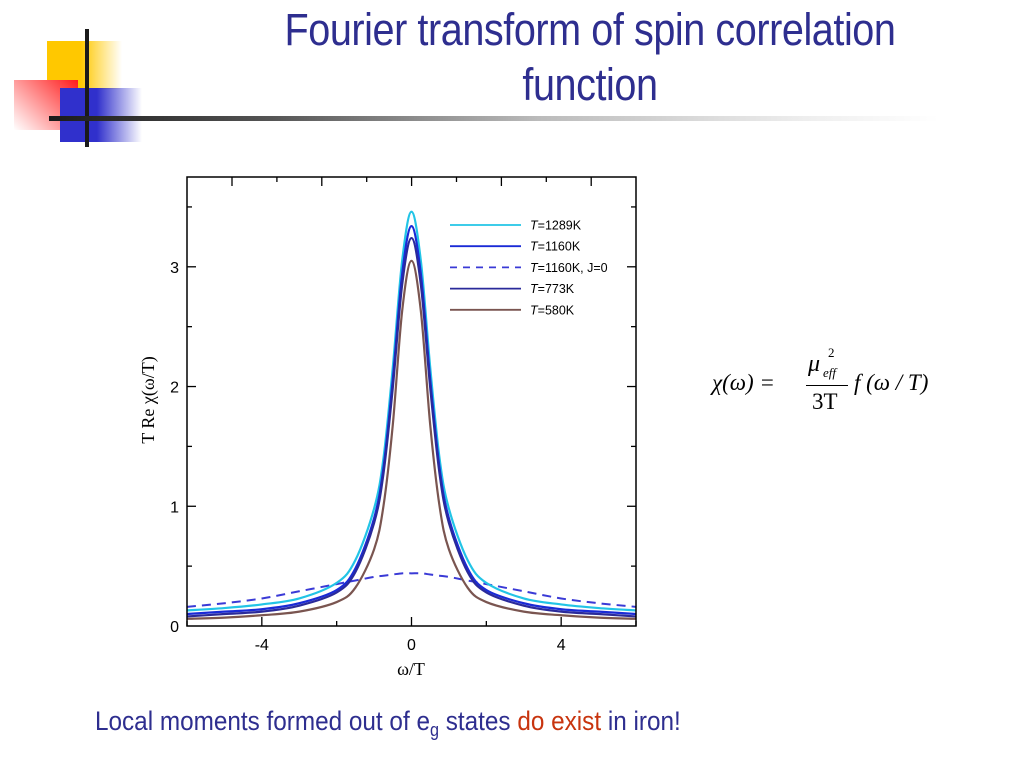 The image size is (1024, 768). I want to click on formula: χ(ω) = μ 2 eff 3T f (ω / T), so click(837, 385).